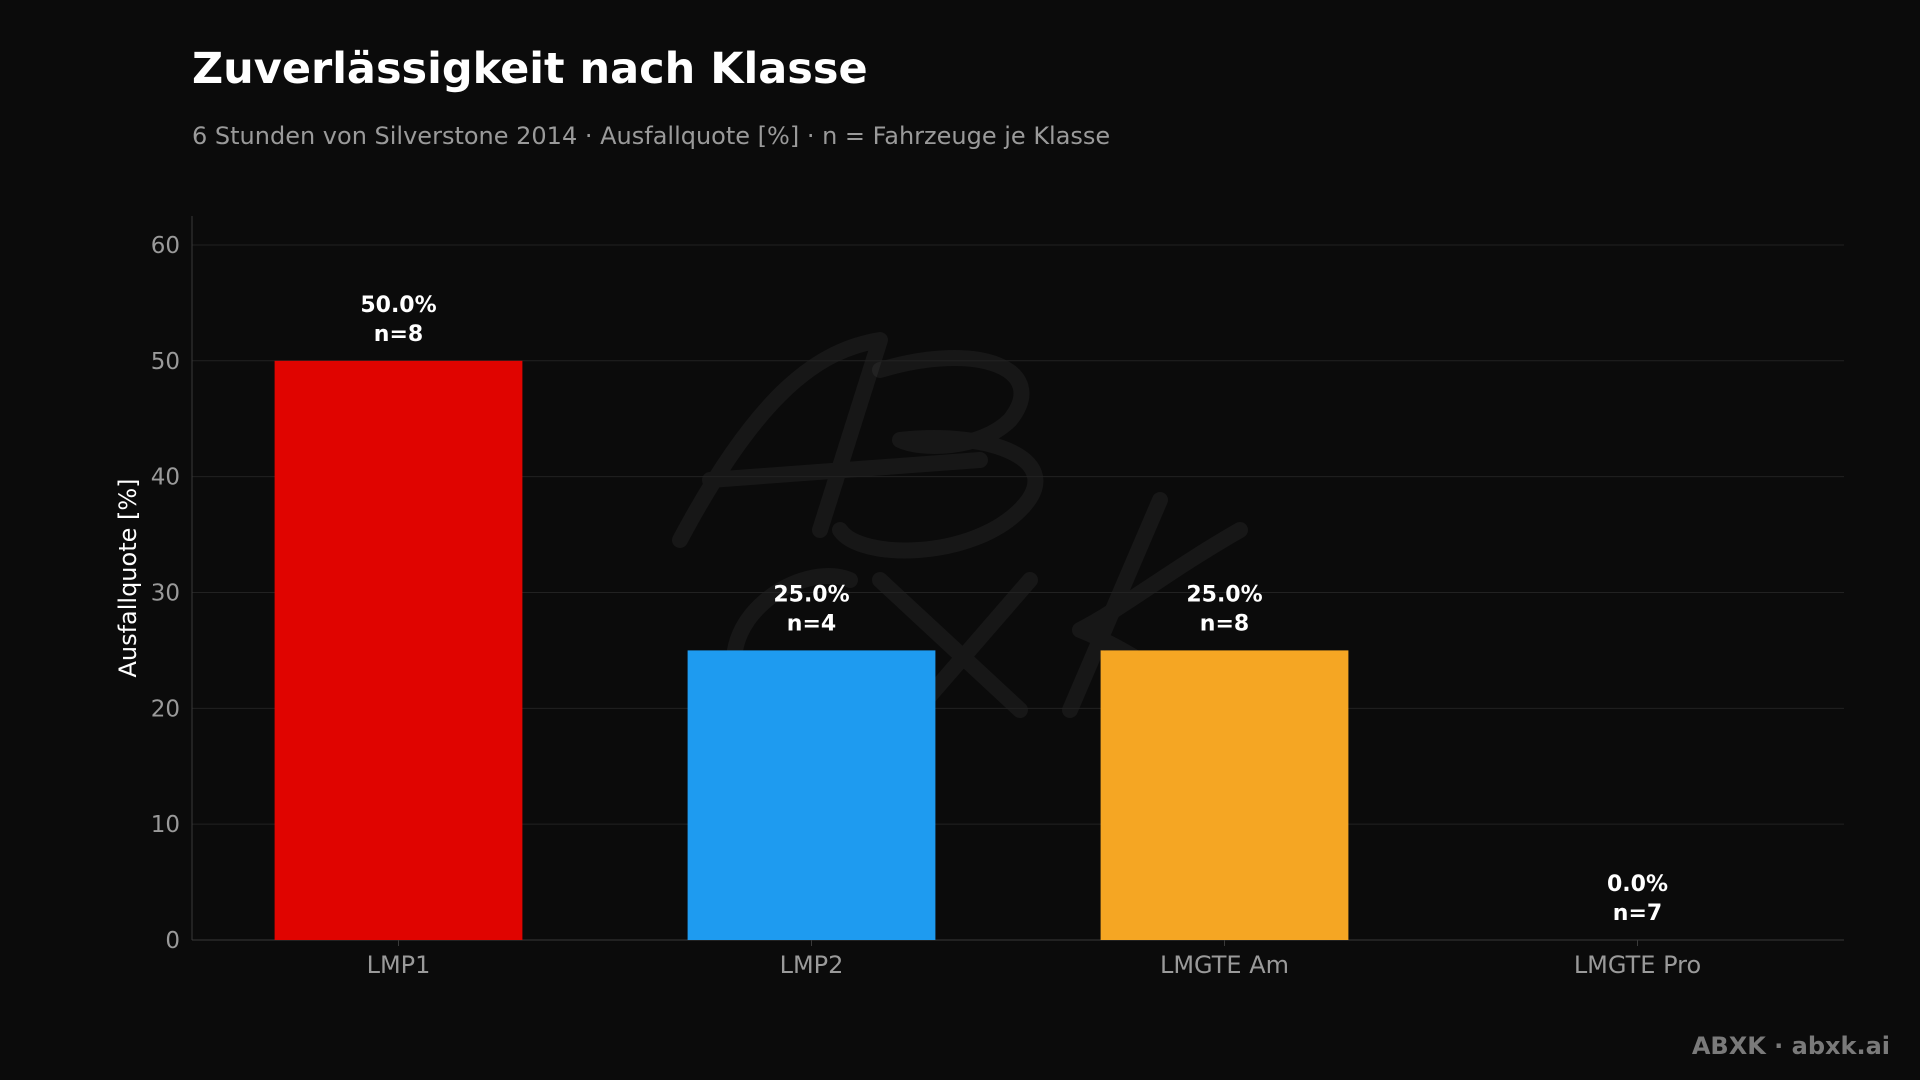  What do you see at coordinates (398, 305) in the screenshot?
I see `bar-value-label: 50.0%` at bounding box center [398, 305].